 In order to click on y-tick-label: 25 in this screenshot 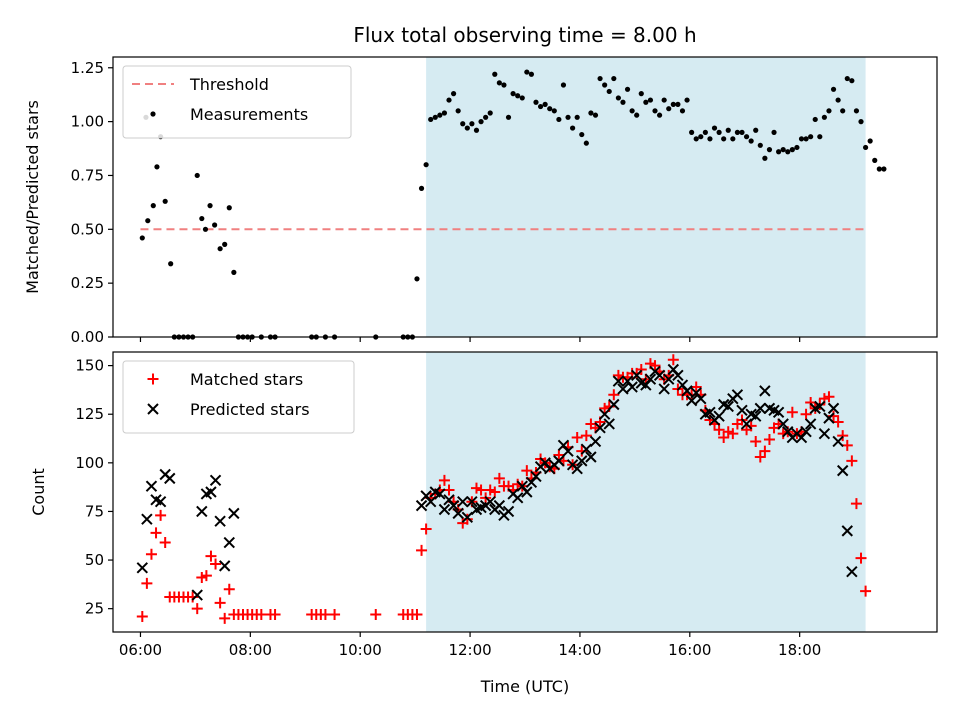, I will do `click(94, 609)`.